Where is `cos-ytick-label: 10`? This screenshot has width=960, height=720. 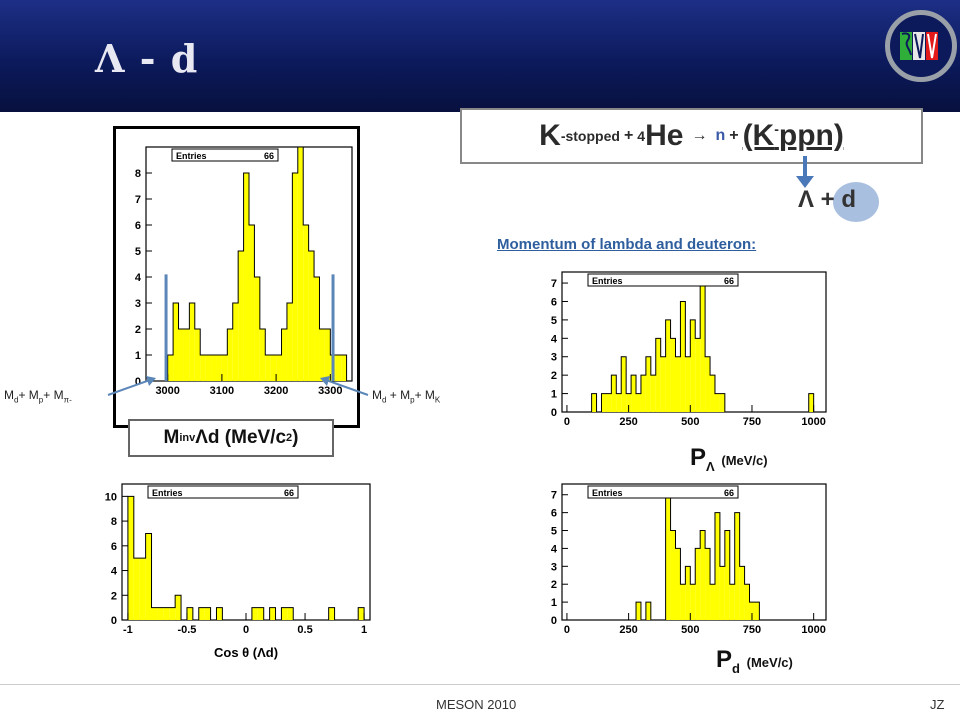 cos-ytick-label: 10 is located at coordinates (111, 497).